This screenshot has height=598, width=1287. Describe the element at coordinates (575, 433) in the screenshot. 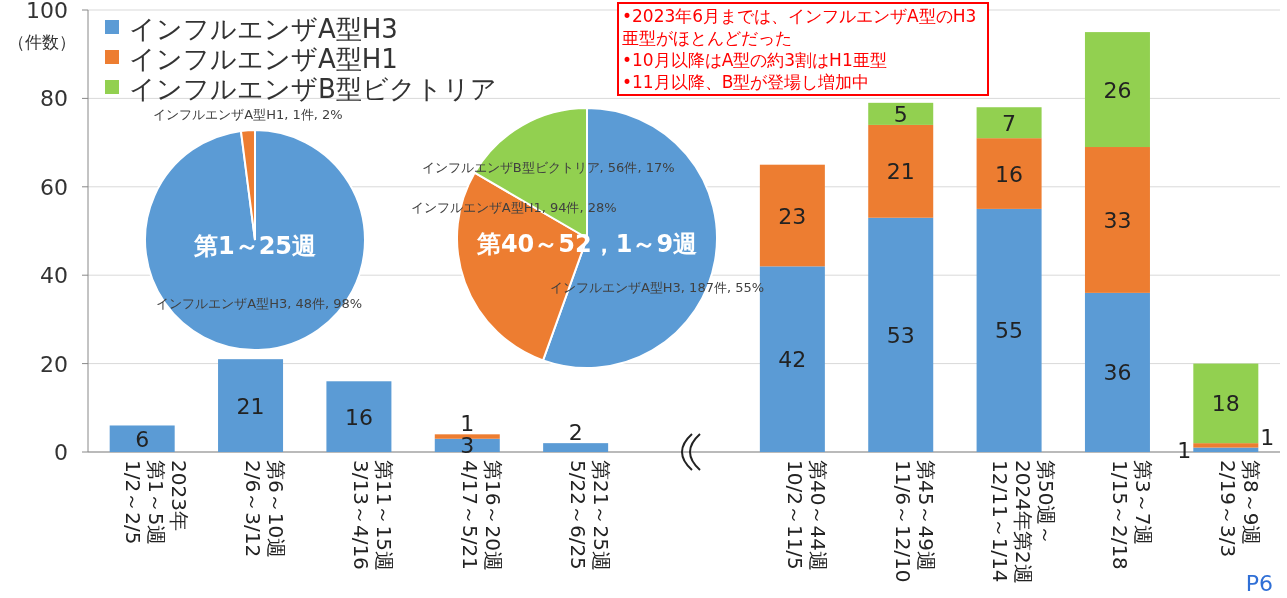

I see `data-label: 2` at that location.